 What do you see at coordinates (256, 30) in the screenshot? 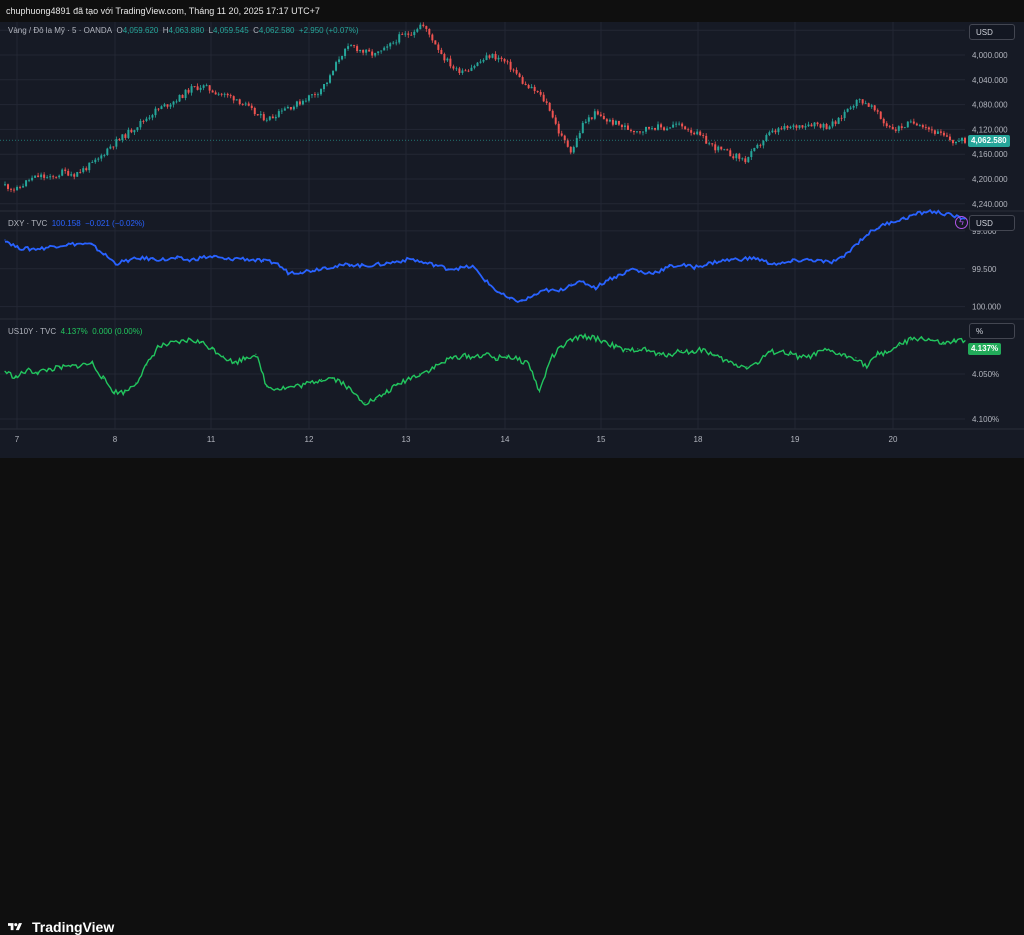
I see `gold-c-label: C` at bounding box center [256, 30].